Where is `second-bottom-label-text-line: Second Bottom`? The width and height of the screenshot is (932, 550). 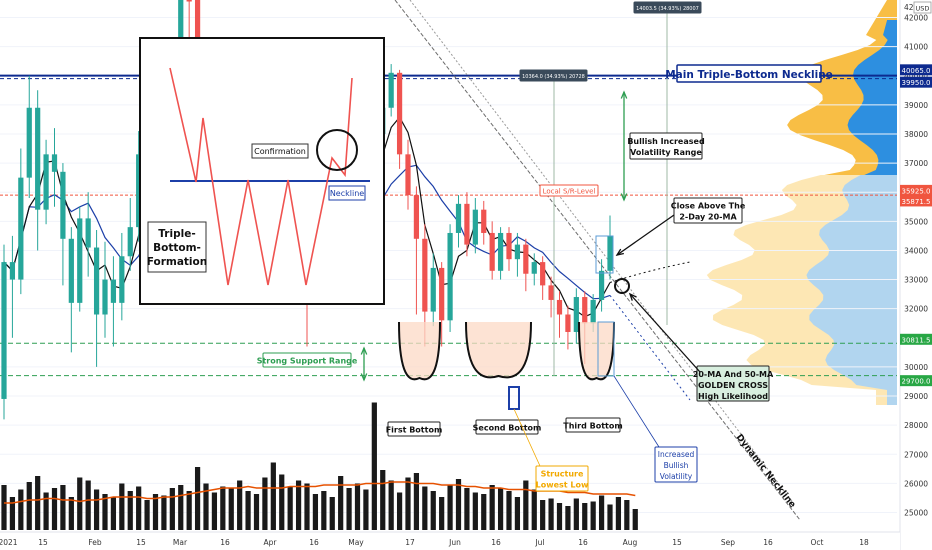 second-bottom-label-text-line: Second Bottom is located at coordinates (507, 428).